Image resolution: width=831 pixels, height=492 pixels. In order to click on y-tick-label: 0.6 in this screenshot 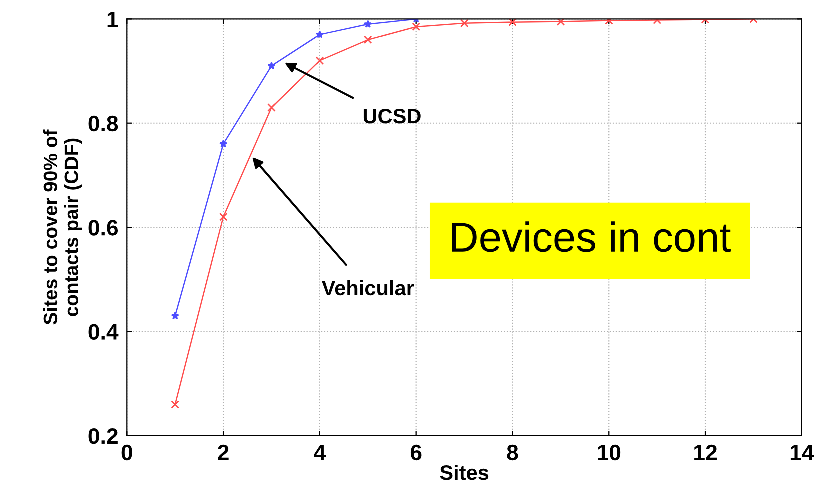, I will do `click(103, 228)`.